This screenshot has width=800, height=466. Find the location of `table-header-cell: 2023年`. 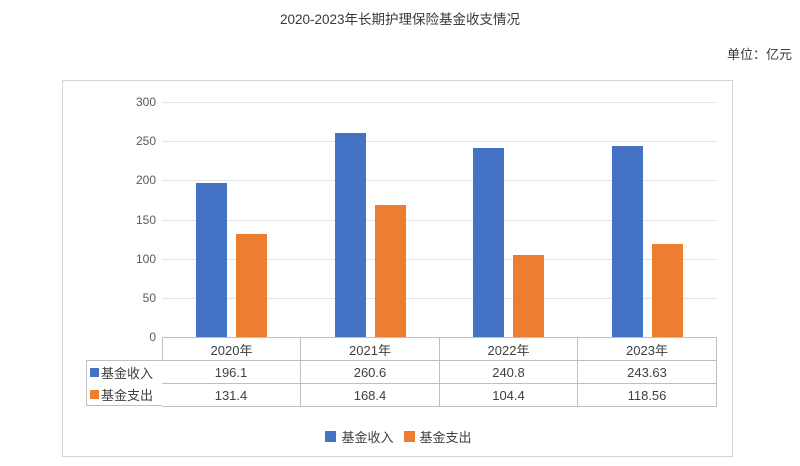

table-header-cell: 2023年 is located at coordinates (647, 349).